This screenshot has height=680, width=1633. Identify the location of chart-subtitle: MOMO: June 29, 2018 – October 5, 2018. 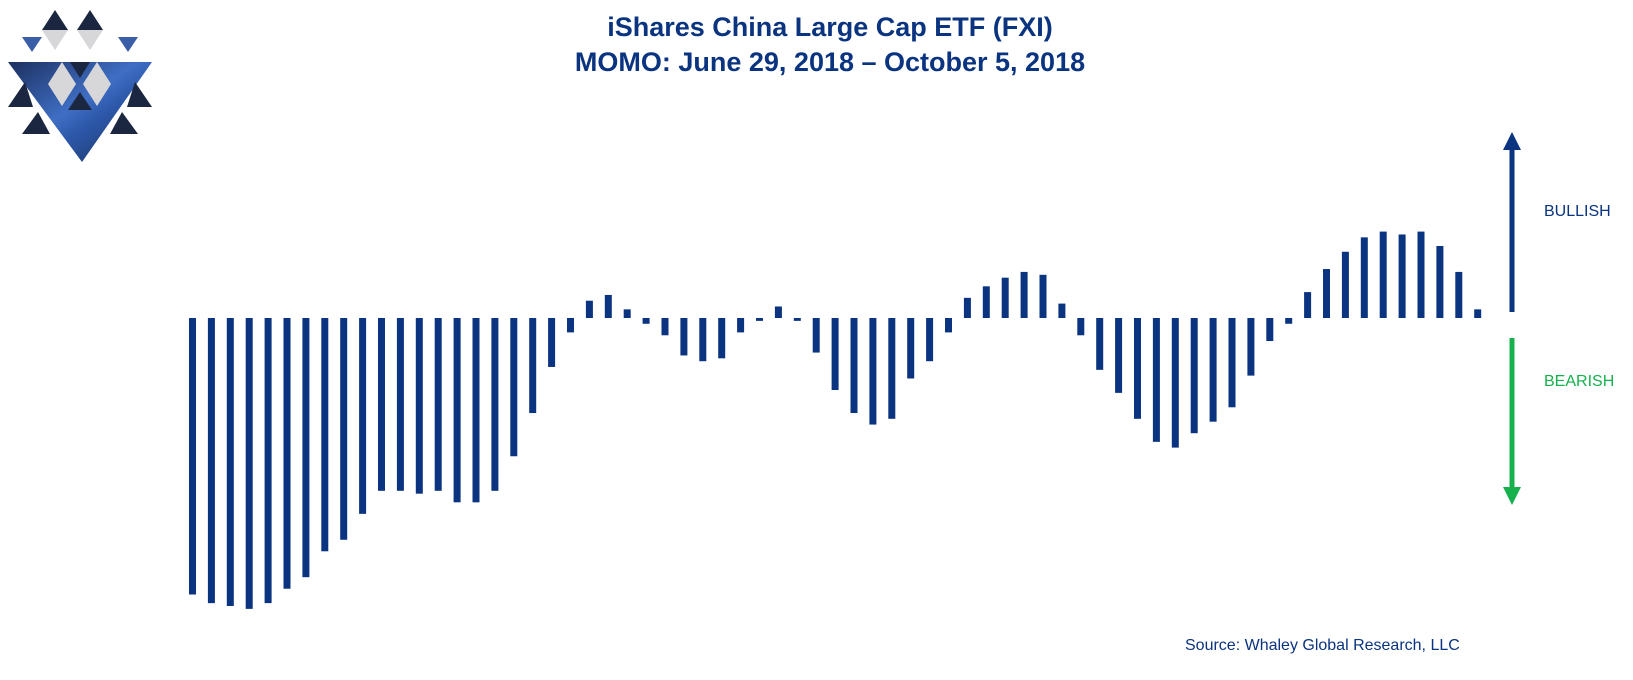
(830, 62).